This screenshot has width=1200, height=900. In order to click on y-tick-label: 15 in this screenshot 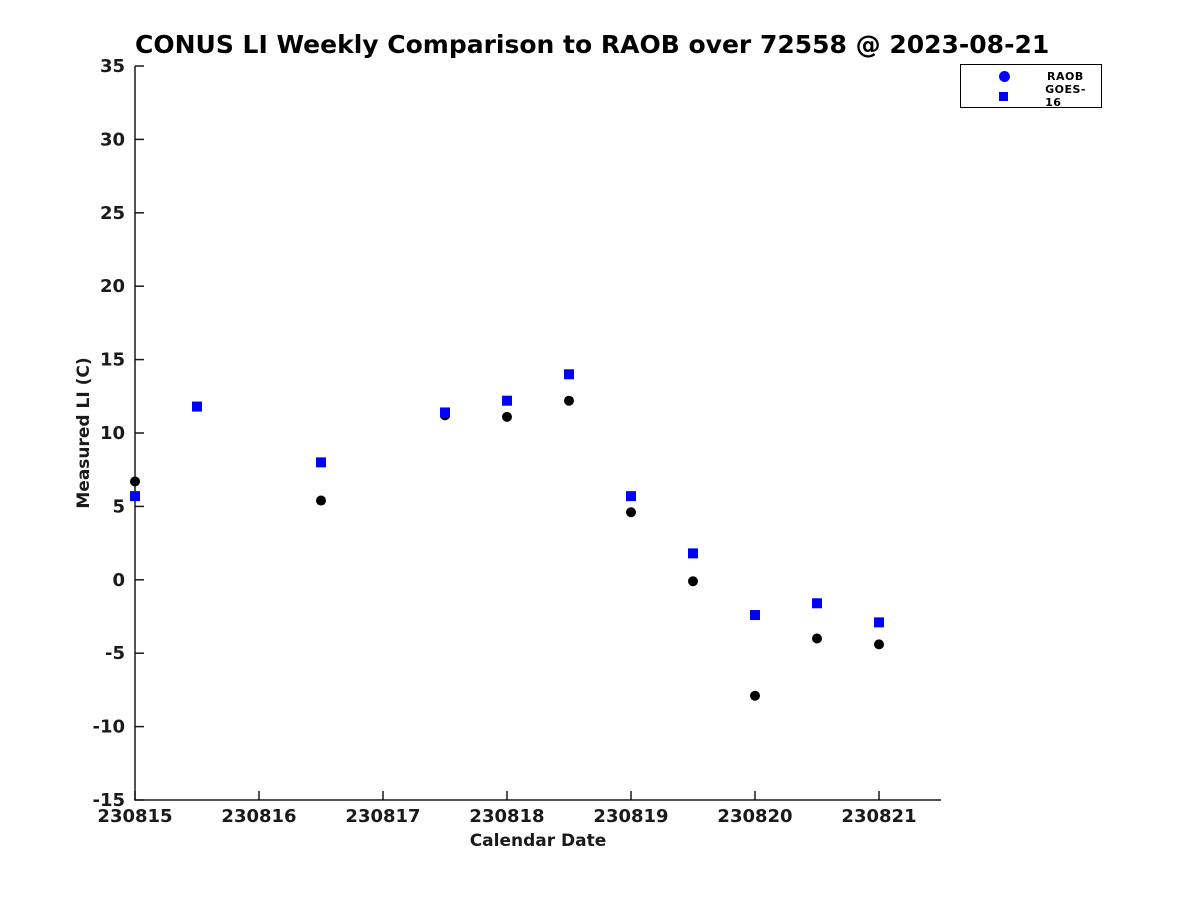, I will do `click(112, 360)`.